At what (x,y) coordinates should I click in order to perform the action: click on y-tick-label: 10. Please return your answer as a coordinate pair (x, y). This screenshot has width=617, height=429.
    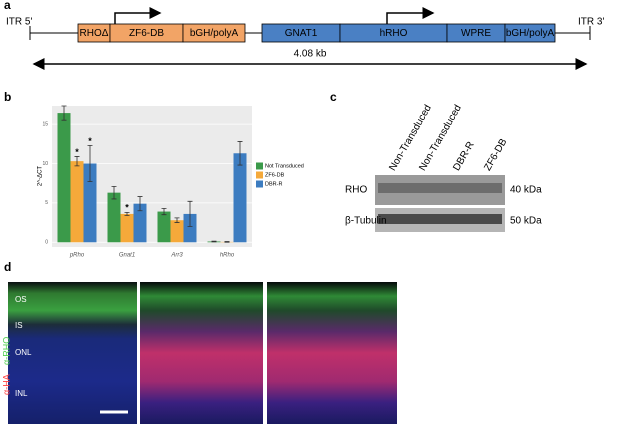
    Looking at the image, I should click on (45, 164).